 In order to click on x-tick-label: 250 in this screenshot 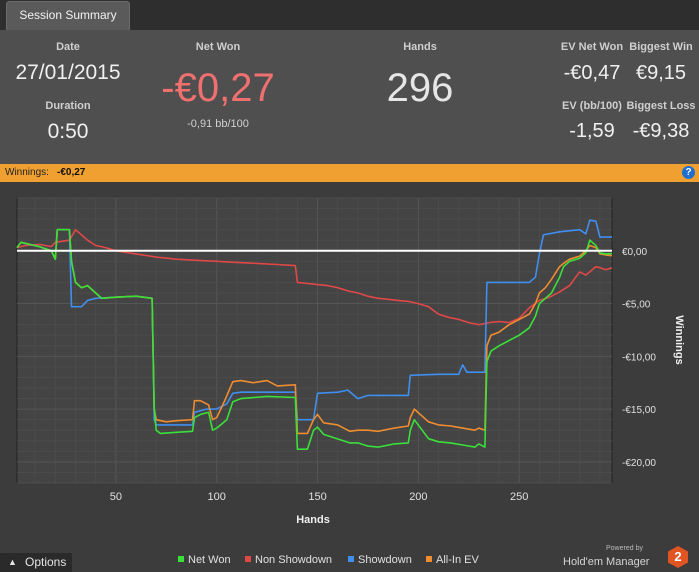, I will do `click(519, 497)`.